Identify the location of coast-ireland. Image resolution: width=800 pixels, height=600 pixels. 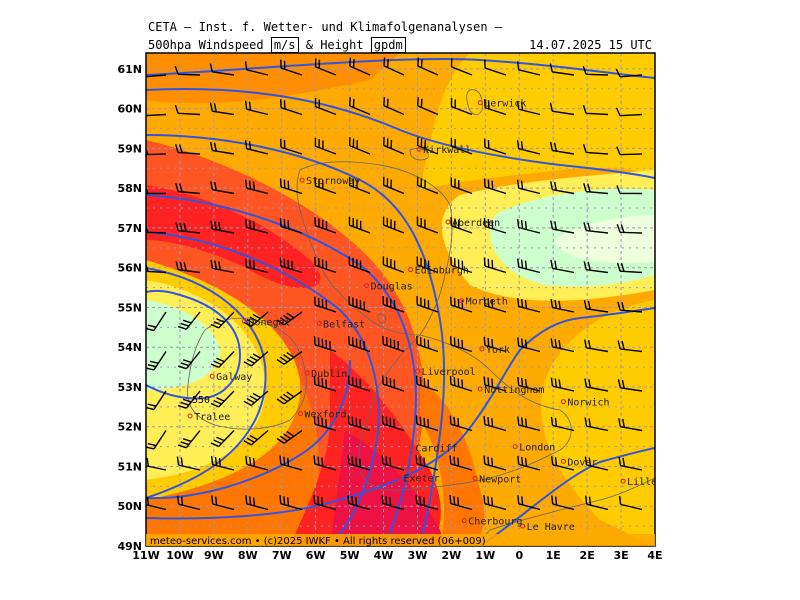
(247, 373).